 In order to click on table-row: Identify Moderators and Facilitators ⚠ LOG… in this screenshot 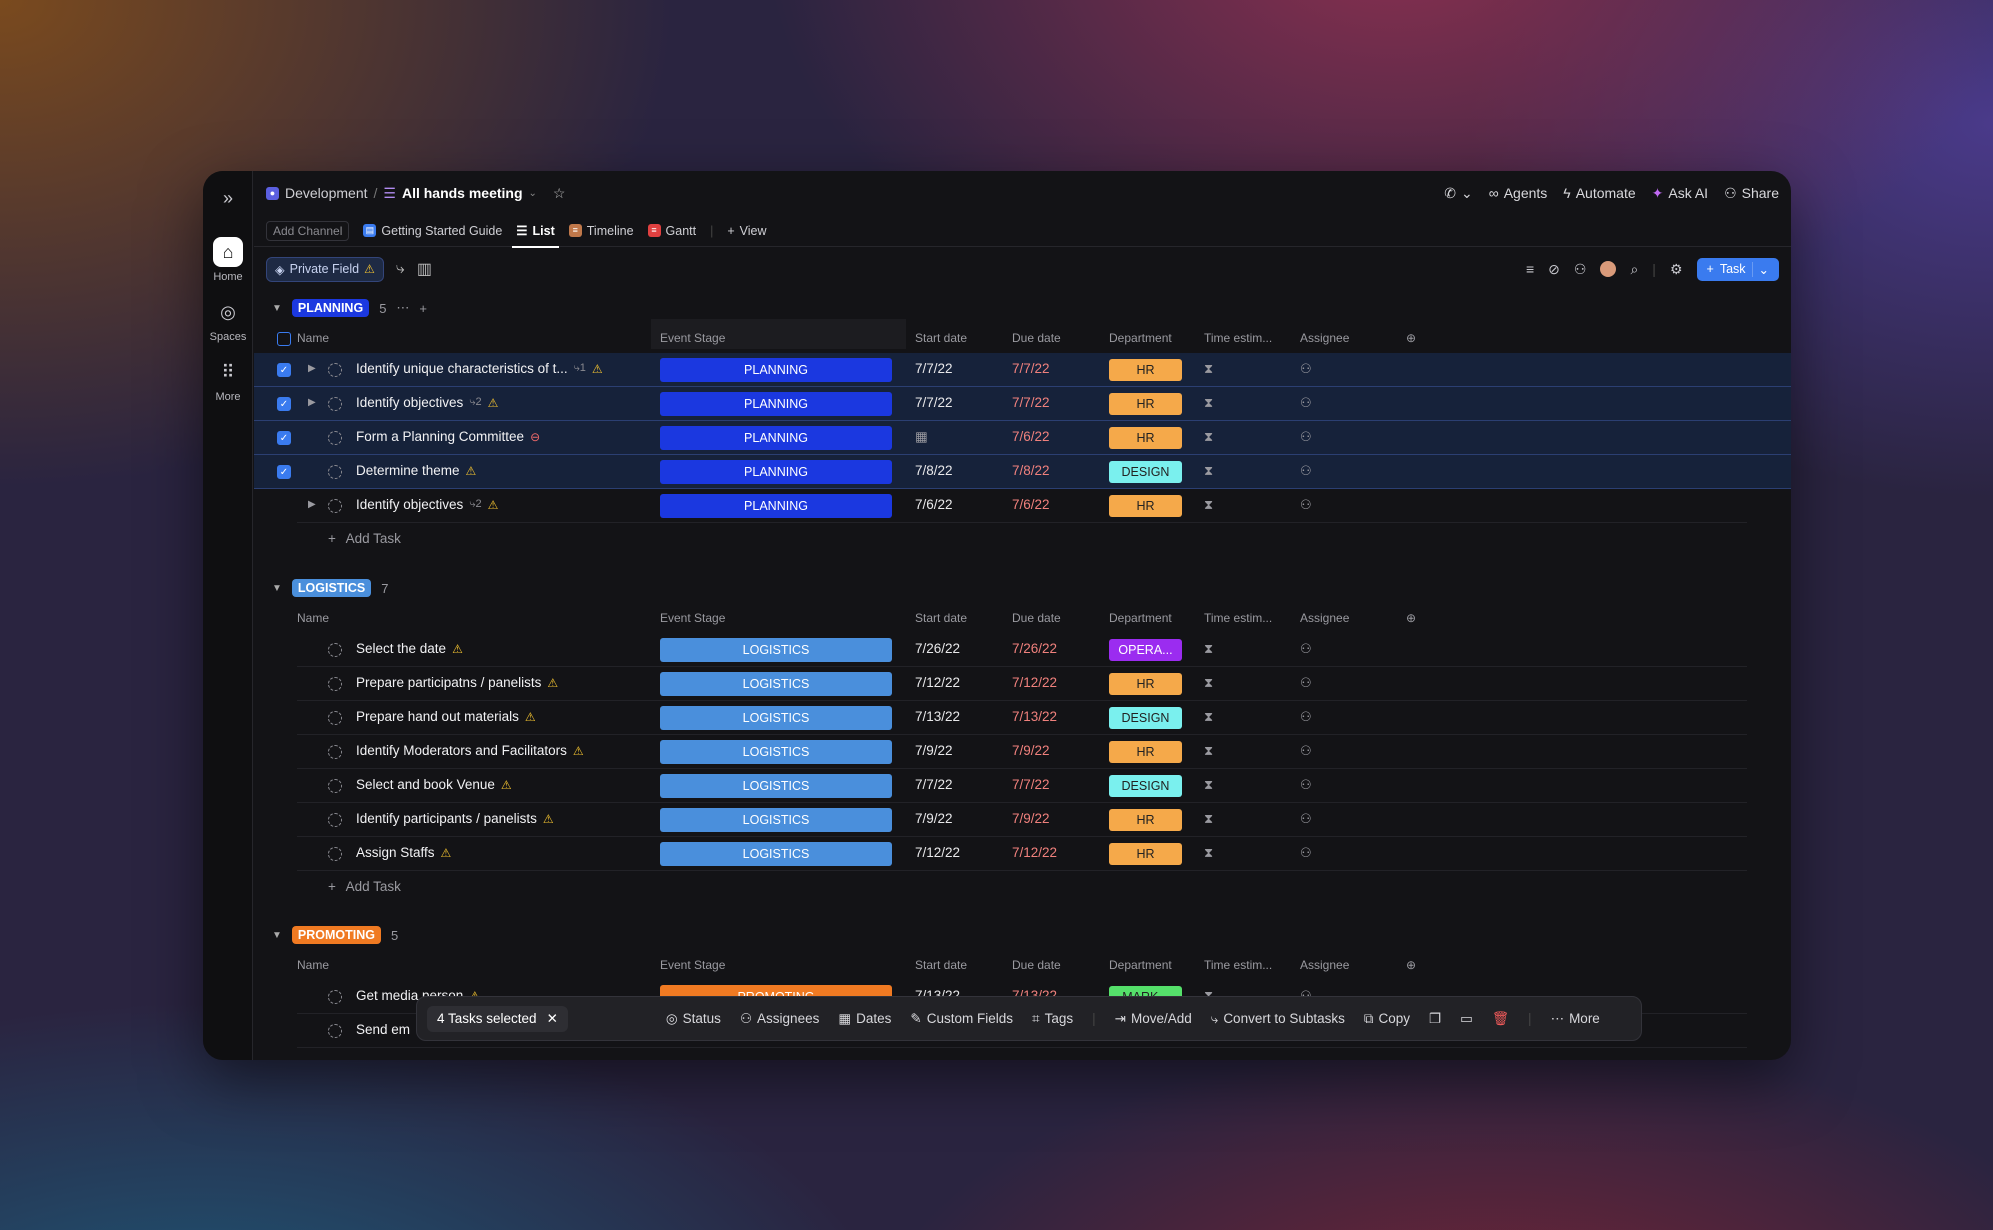, I will do `click(1022, 752)`.